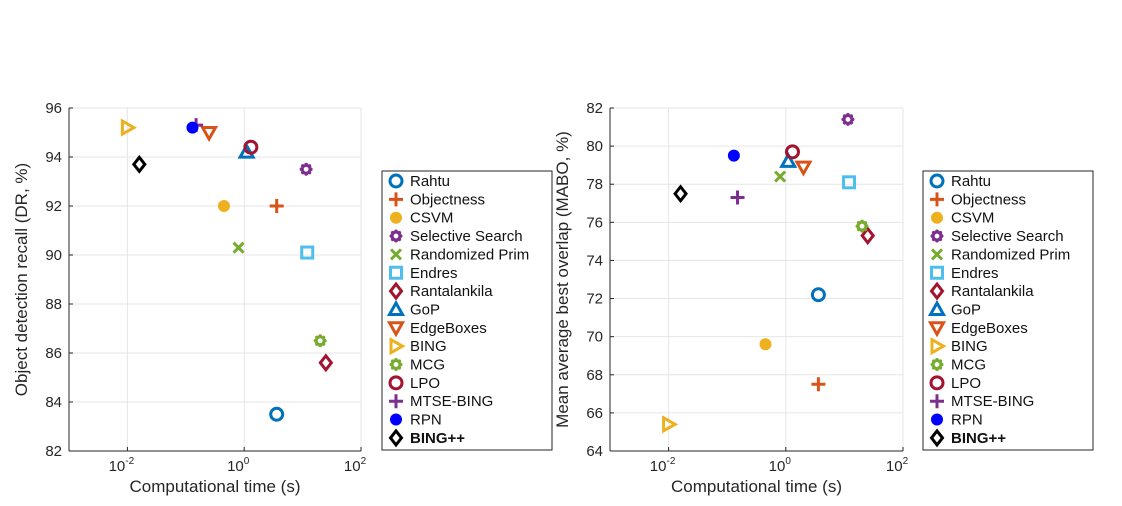 This screenshot has height=506, width=1122. What do you see at coordinates (594, 451) in the screenshot?
I see `y-tick-label: 64` at bounding box center [594, 451].